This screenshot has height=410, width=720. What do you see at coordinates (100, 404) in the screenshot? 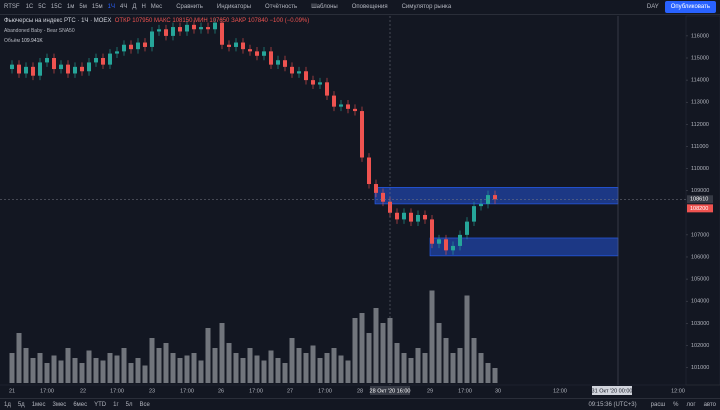
I see `range-button: YTD` at bounding box center [100, 404].